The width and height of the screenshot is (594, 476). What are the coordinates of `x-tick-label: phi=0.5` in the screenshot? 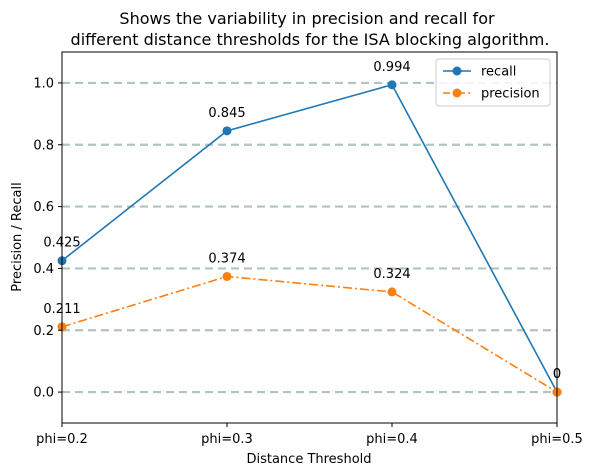 It's located at (557, 439).